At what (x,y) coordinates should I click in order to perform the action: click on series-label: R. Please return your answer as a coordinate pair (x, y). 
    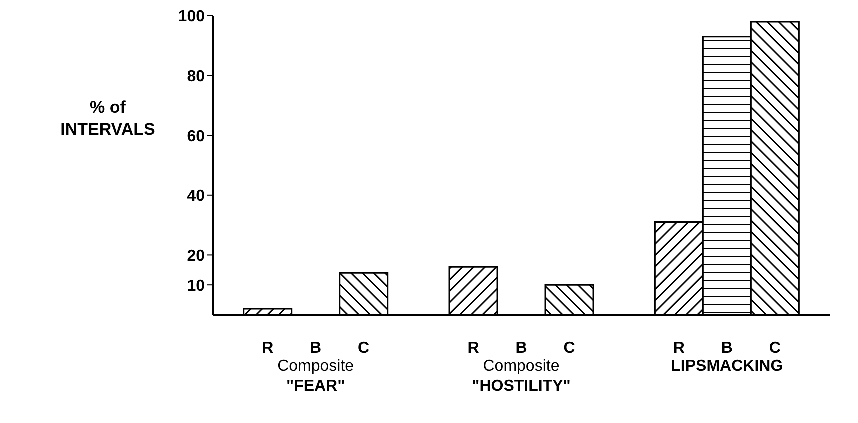
    Looking at the image, I should click on (268, 348).